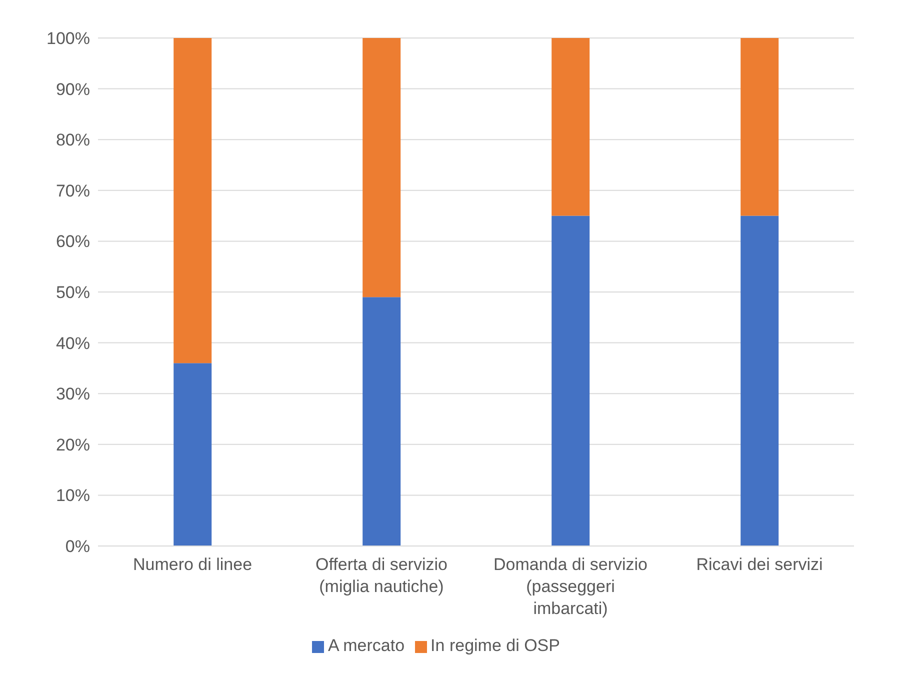 This screenshot has width=912, height=684. What do you see at coordinates (192, 564) in the screenshot?
I see `x-tick-label: Numero di linee` at bounding box center [192, 564].